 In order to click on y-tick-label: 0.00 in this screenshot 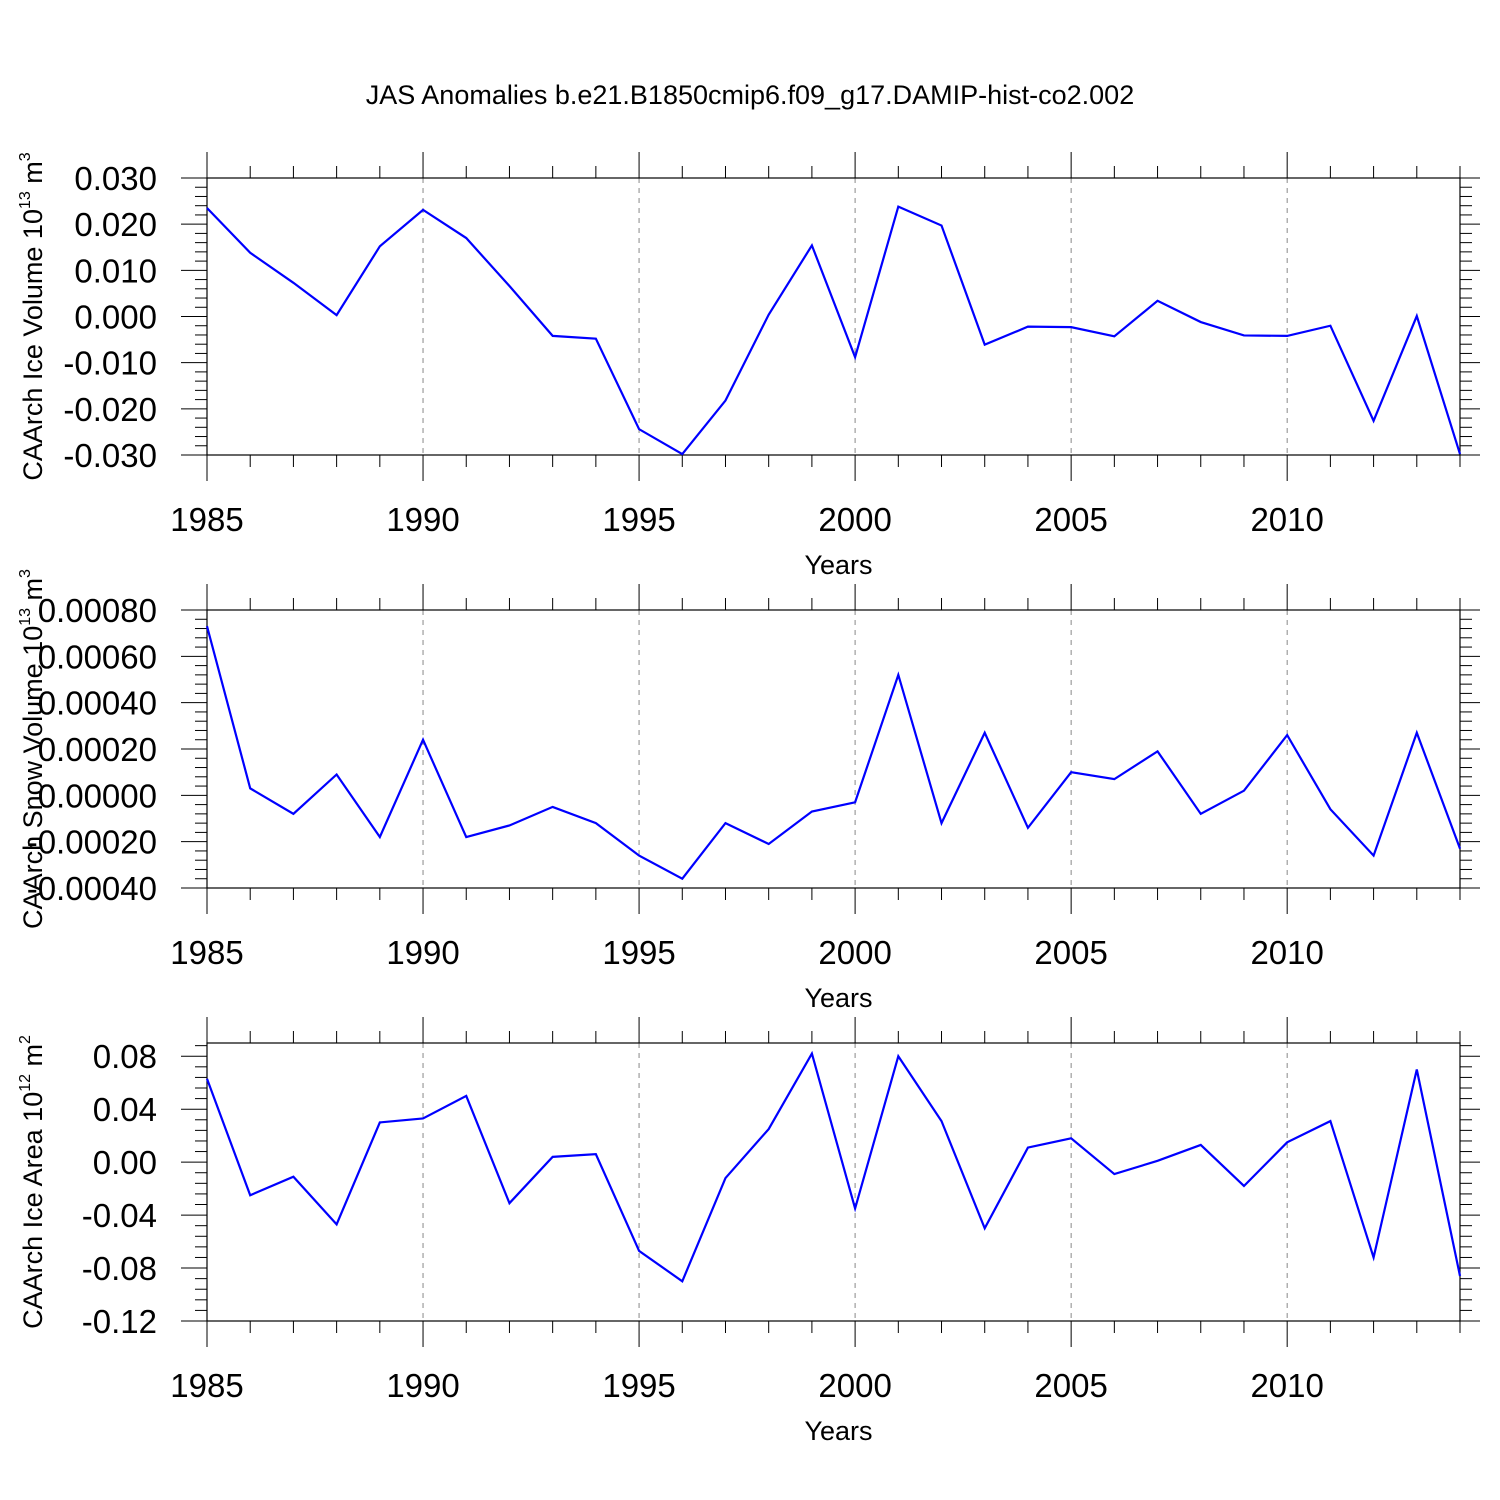, I will do `click(125, 1162)`.